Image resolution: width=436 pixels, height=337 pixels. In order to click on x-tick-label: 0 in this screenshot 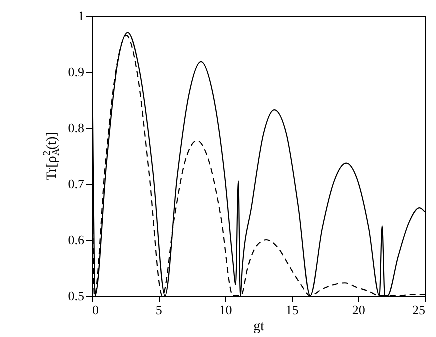, I will do `click(95, 310)`.